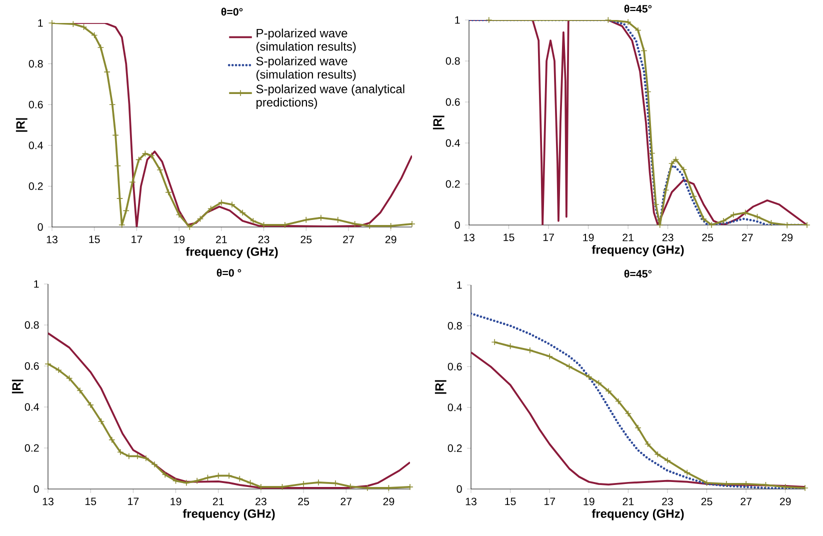 Image resolution: width=823 pixels, height=536 pixels. What do you see at coordinates (306, 69) in the screenshot?
I see `legend-label: S-polarized wave (simulation results)` at bounding box center [306, 69].